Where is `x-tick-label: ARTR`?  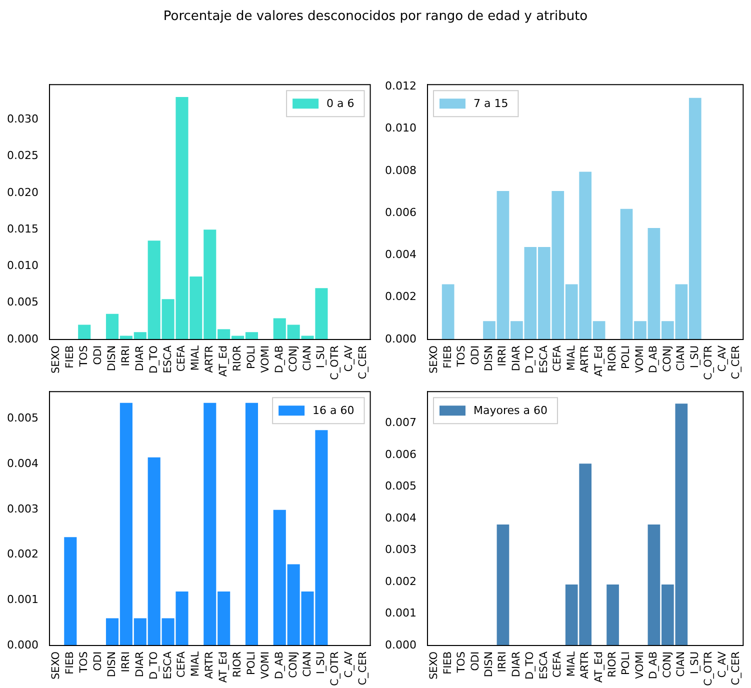 x-tick-label: ARTR is located at coordinates (210, 665).